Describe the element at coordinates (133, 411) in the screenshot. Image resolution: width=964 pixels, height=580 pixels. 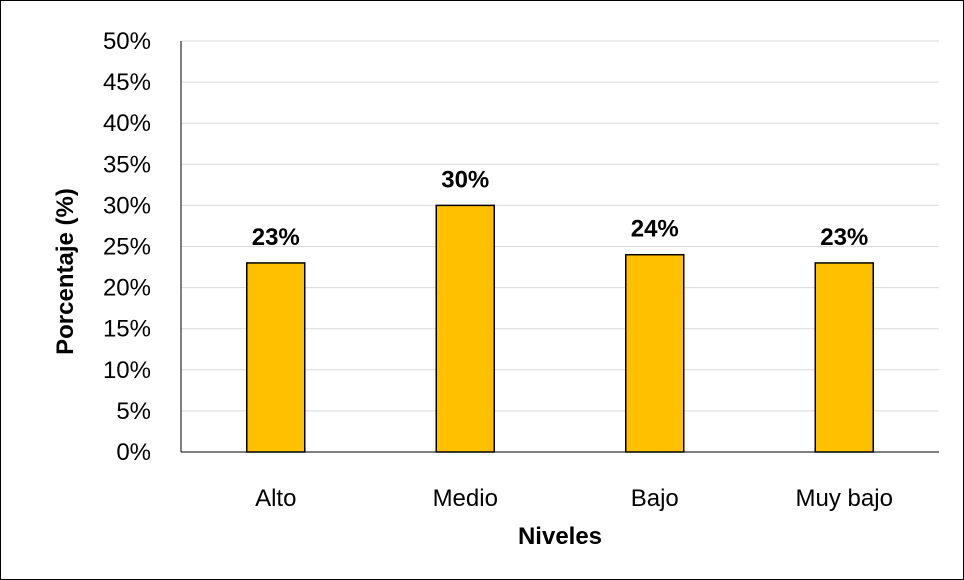
I see `y-tick-label: 5%` at that location.